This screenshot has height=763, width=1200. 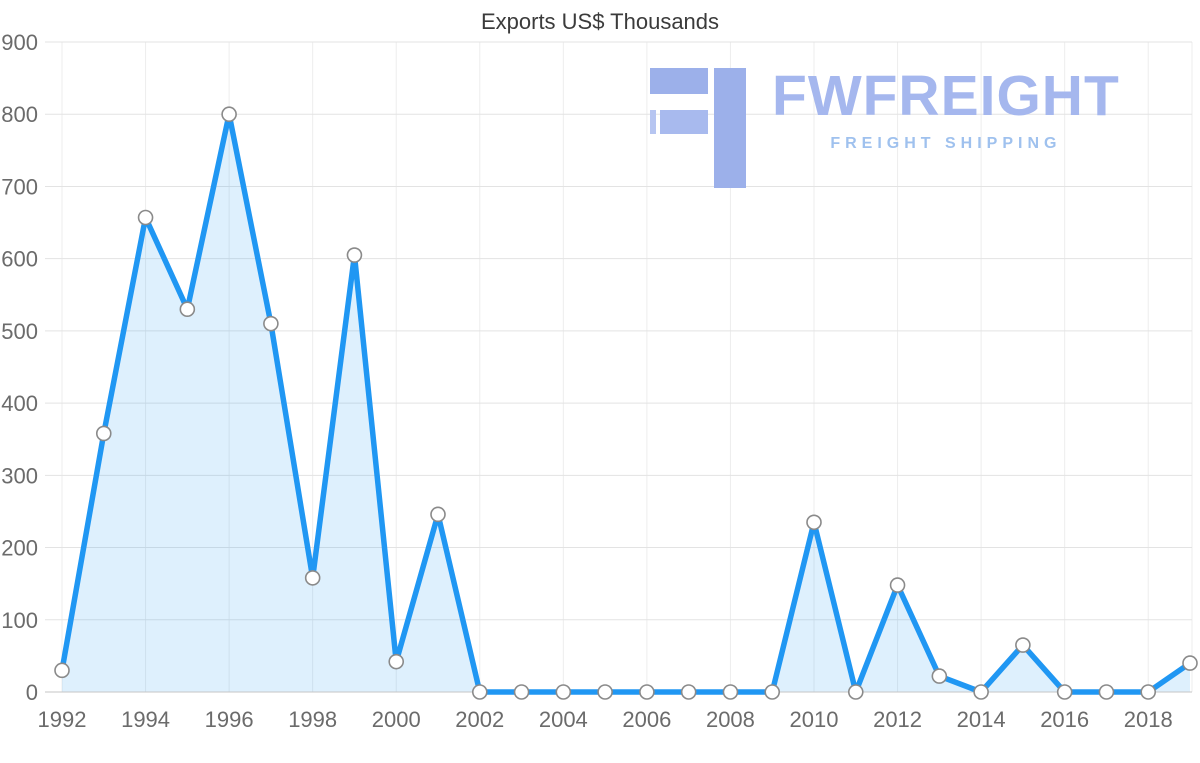 I want to click on y-tick-label: 900, so click(x=19, y=42).